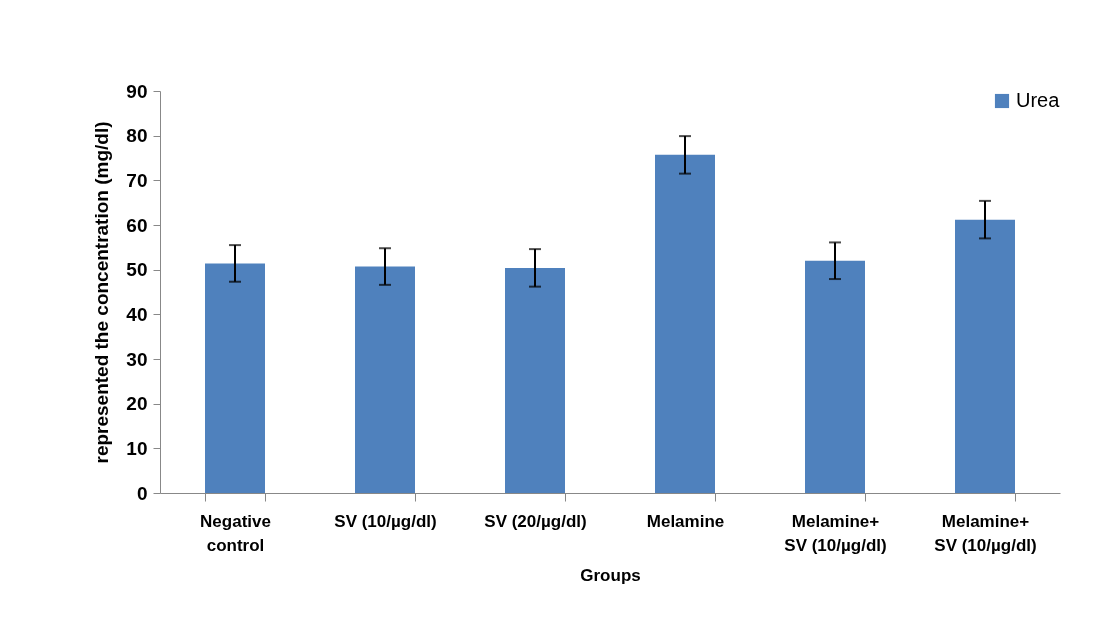  What do you see at coordinates (137, 270) in the screenshot?
I see `y-tick-label: 50` at bounding box center [137, 270].